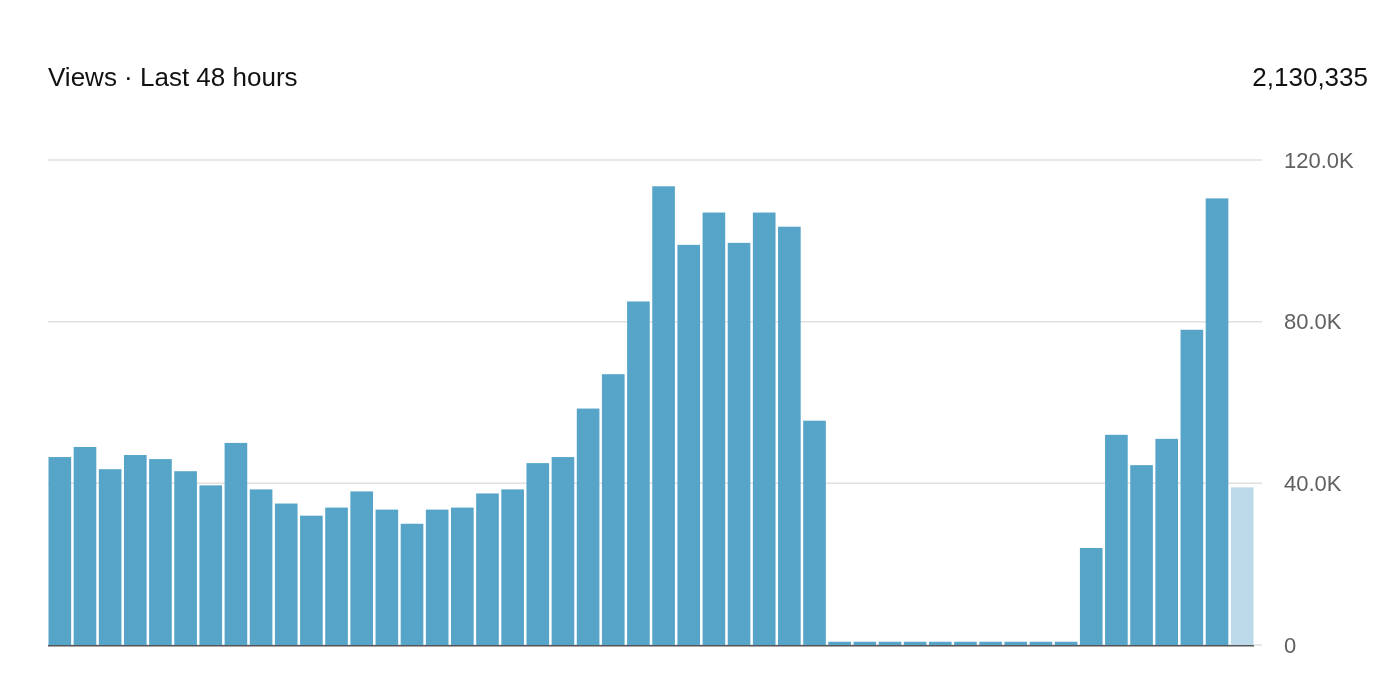  Describe the element at coordinates (1290, 645) in the screenshot. I see `y-tick-label: 0` at that location.